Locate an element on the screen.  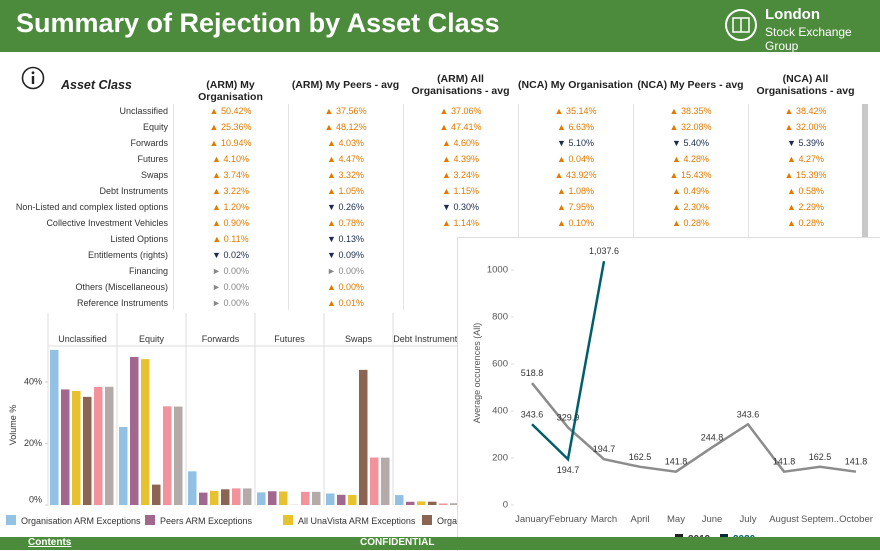
column-header: (NCA) All Organisations - avg is located at coordinates (805, 85).